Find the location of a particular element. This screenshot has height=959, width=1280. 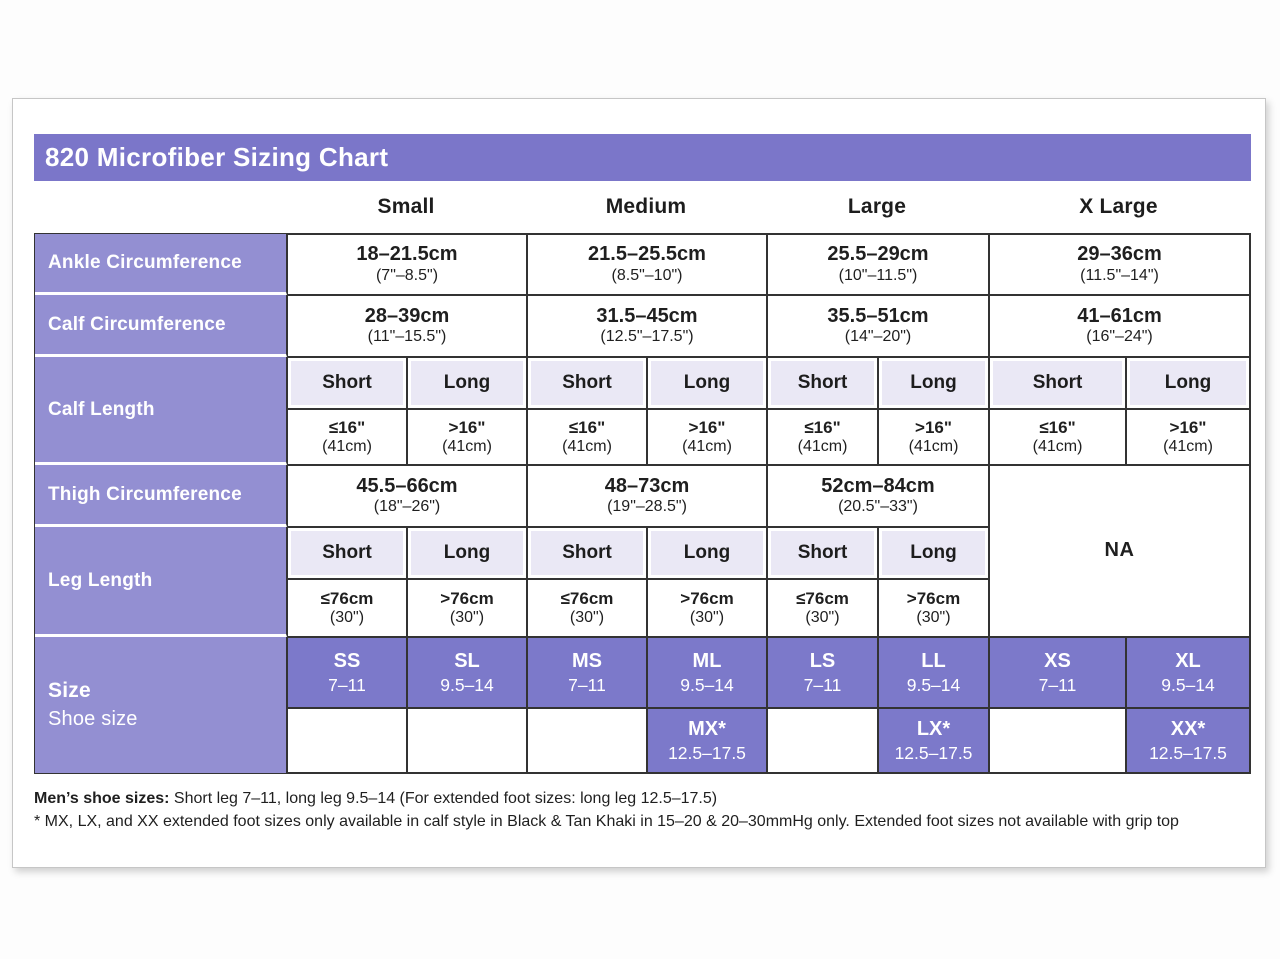

size-code: LL is located at coordinates (933, 661).